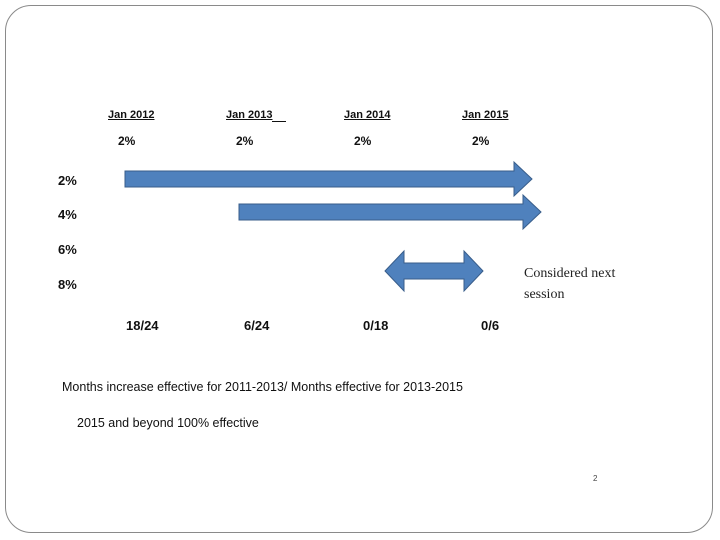 This screenshot has width=720, height=540. I want to click on year-label-2014: Jan 2014, so click(367, 115).